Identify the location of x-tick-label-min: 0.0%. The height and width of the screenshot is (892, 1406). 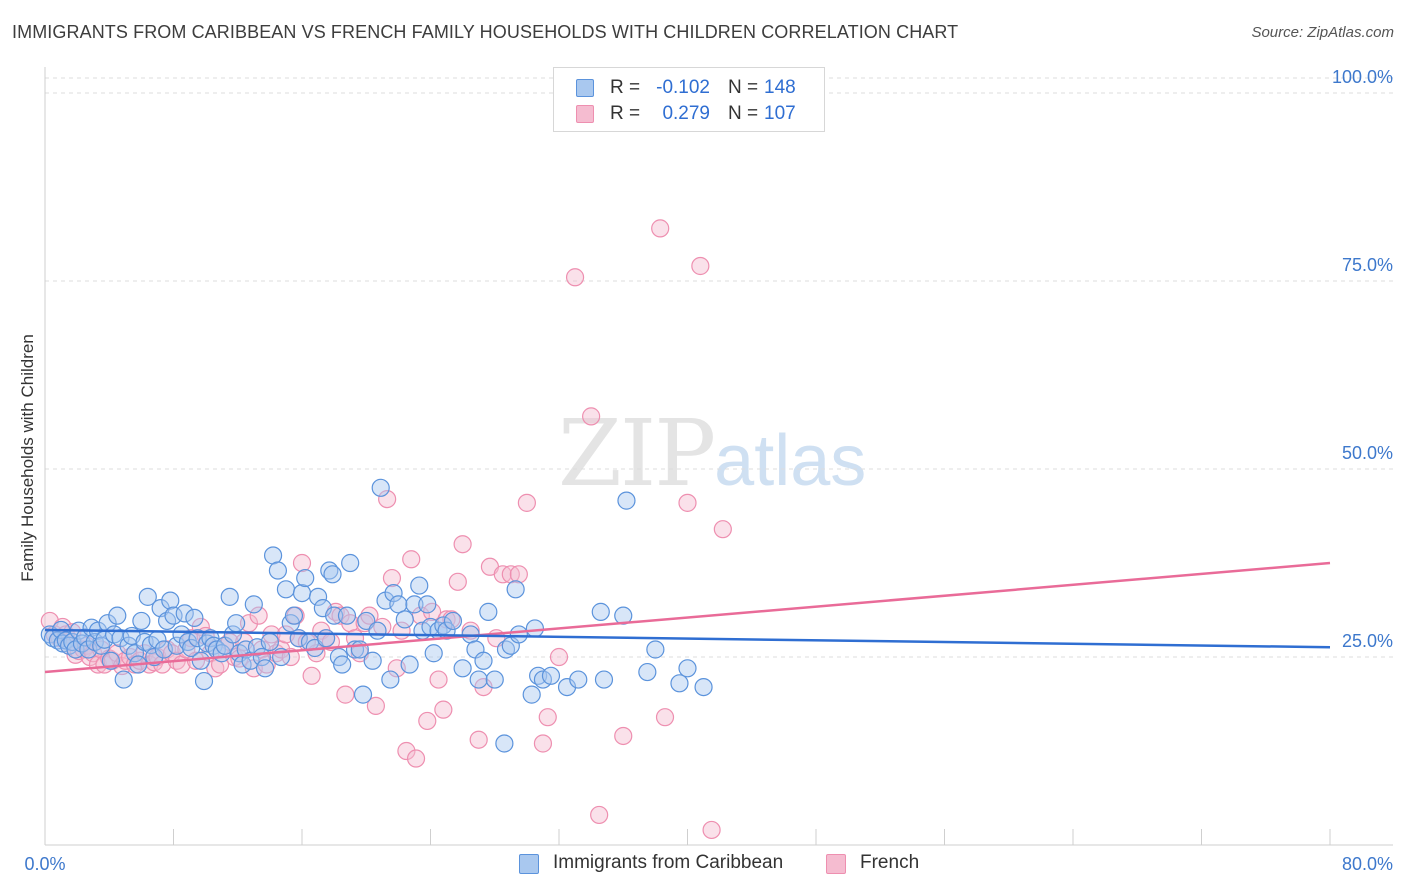
(44, 864).